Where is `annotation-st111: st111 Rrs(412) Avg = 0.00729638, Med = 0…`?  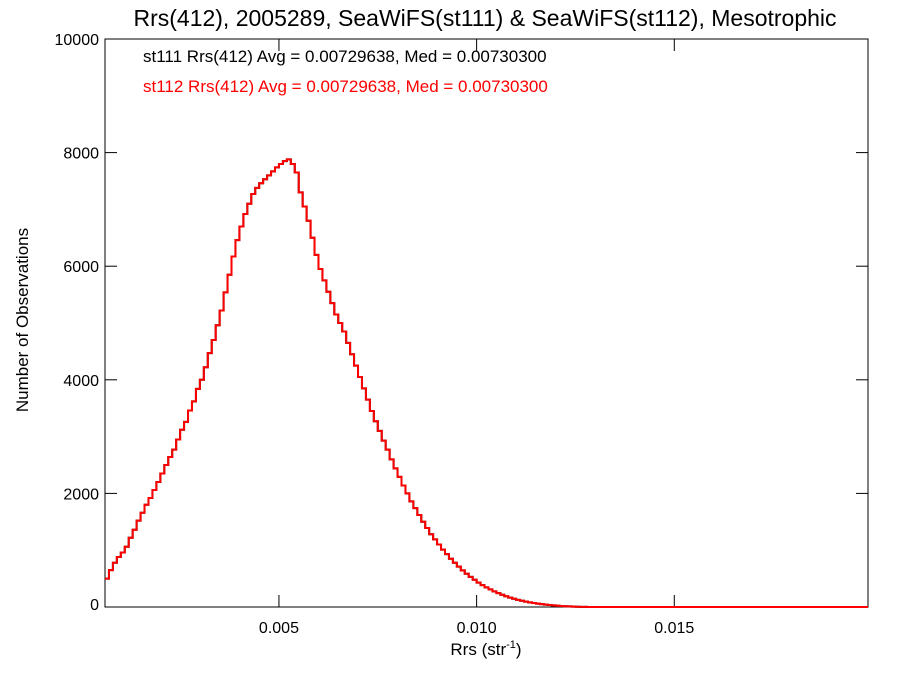
annotation-st111: st111 Rrs(412) Avg = 0.00729638, Med = 0… is located at coordinates (345, 56).